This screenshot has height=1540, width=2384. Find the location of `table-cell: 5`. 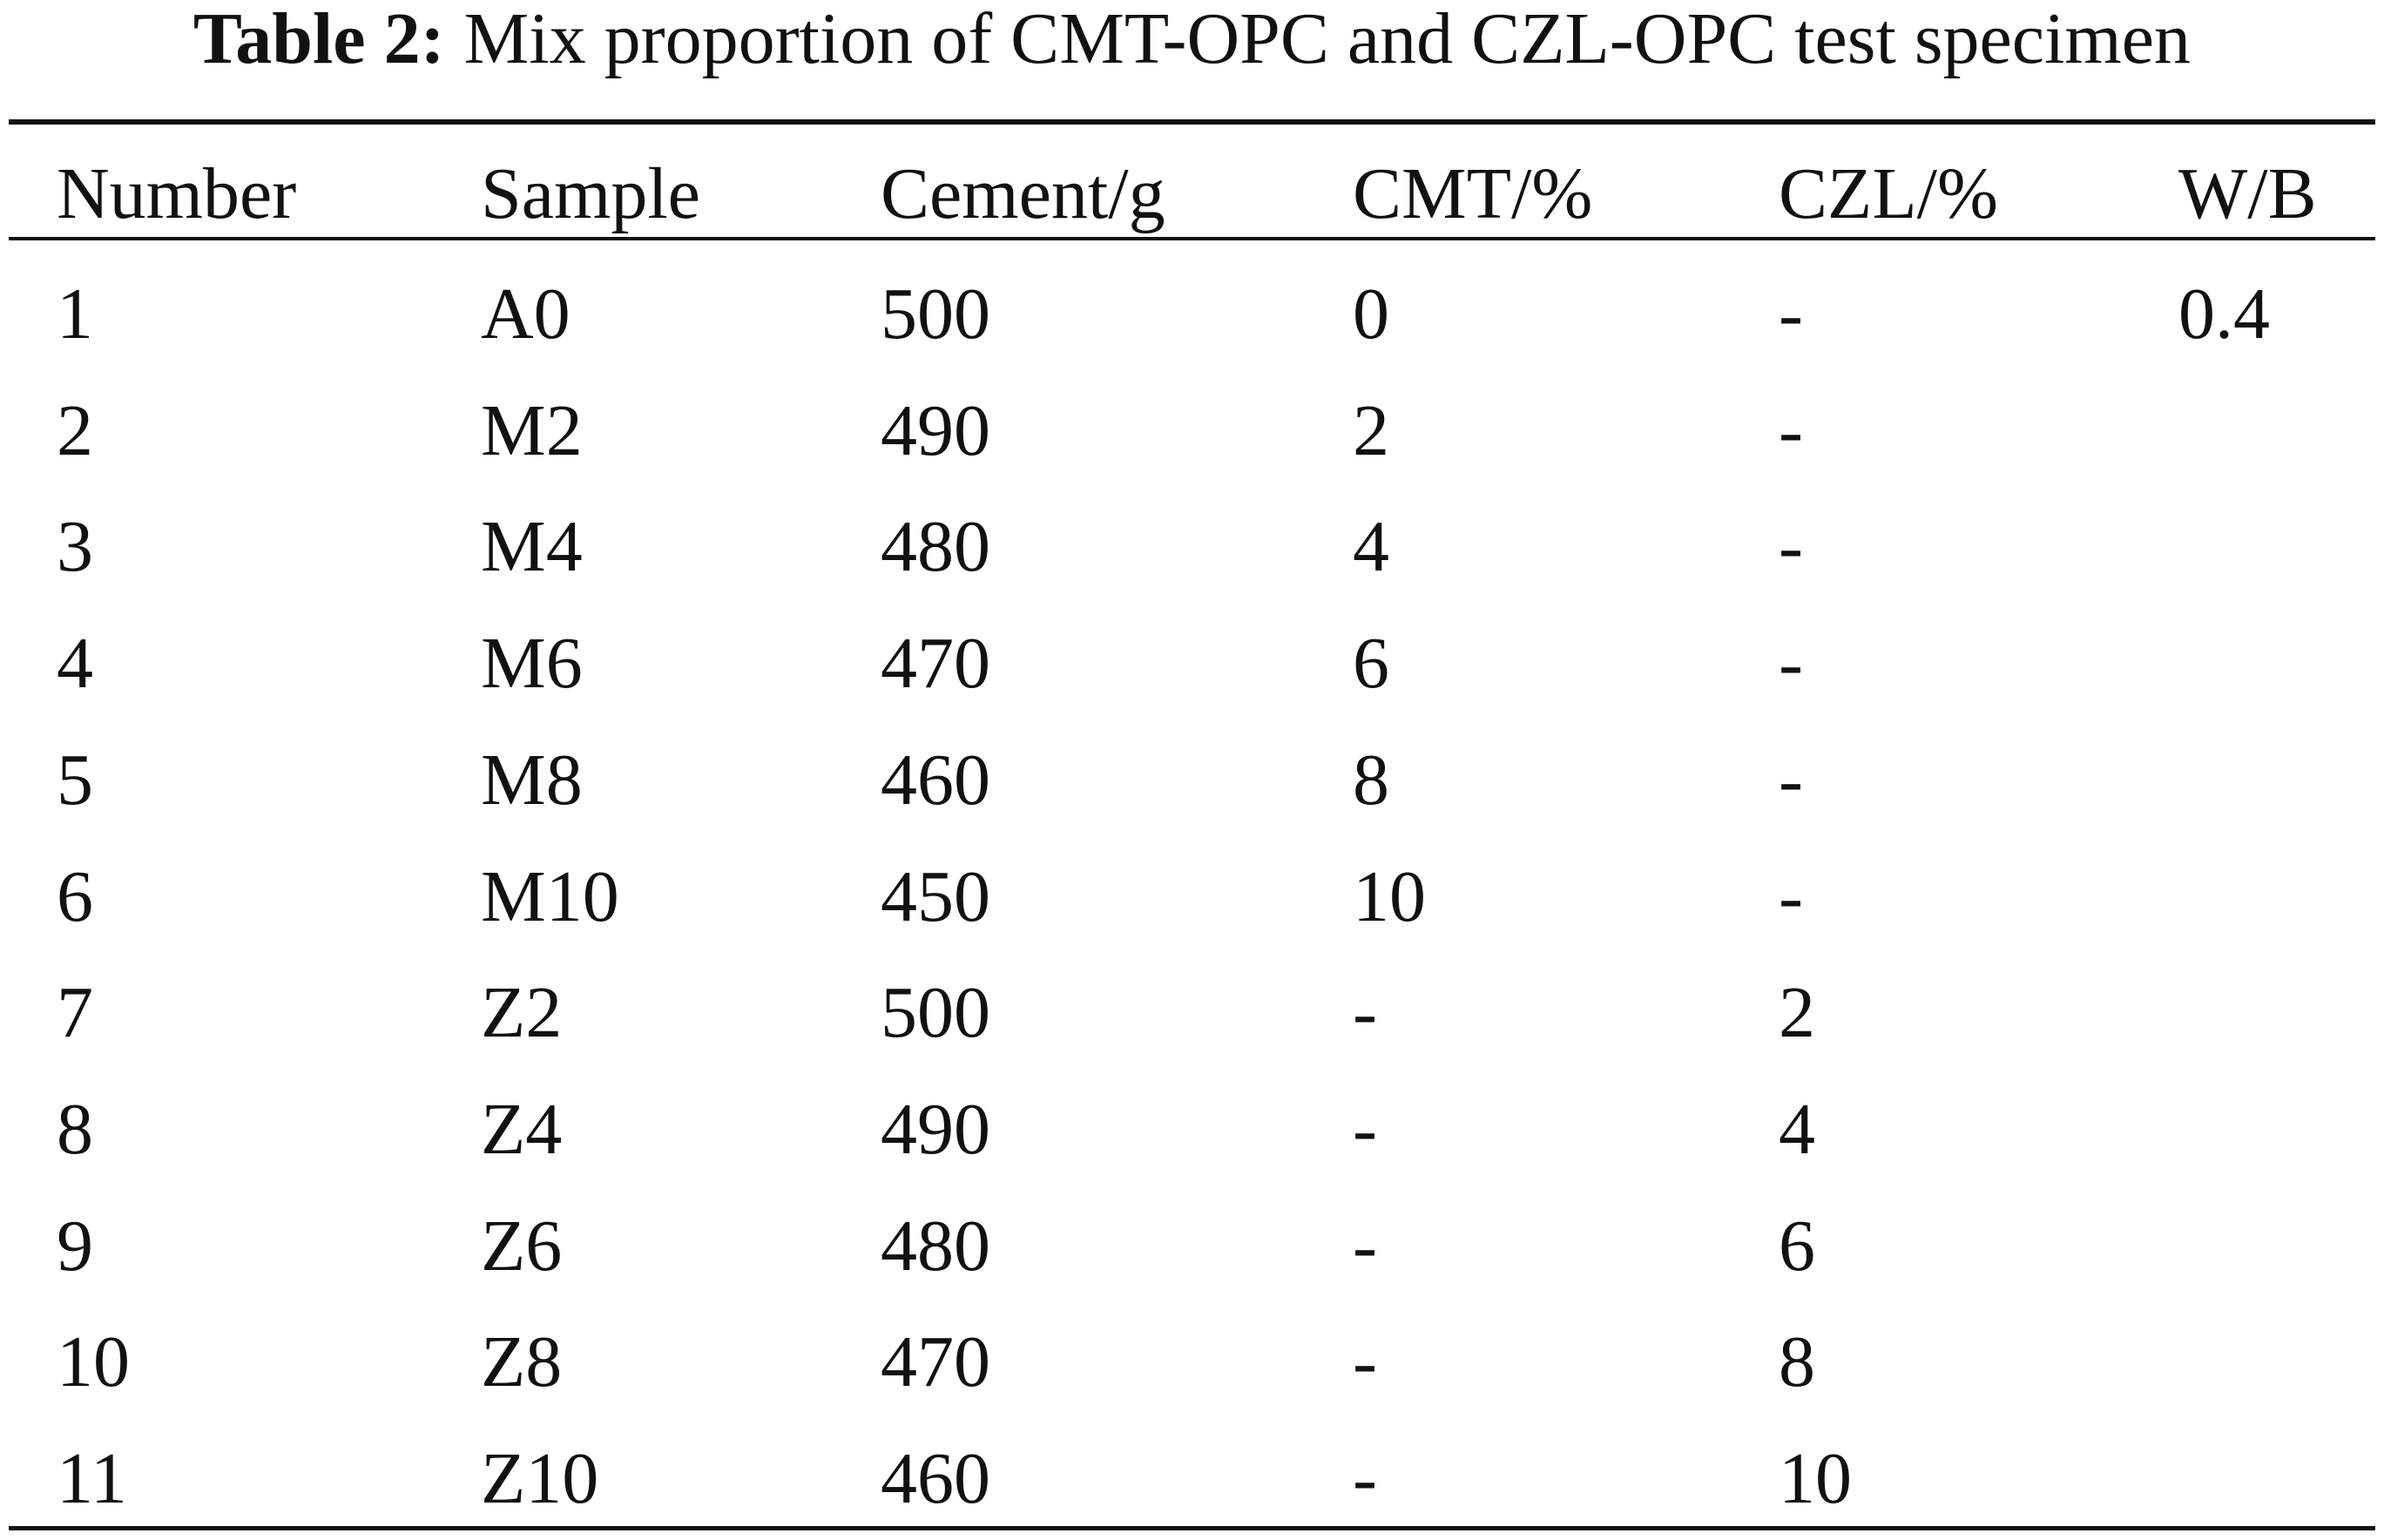

table-cell: 5 is located at coordinates (75, 780).